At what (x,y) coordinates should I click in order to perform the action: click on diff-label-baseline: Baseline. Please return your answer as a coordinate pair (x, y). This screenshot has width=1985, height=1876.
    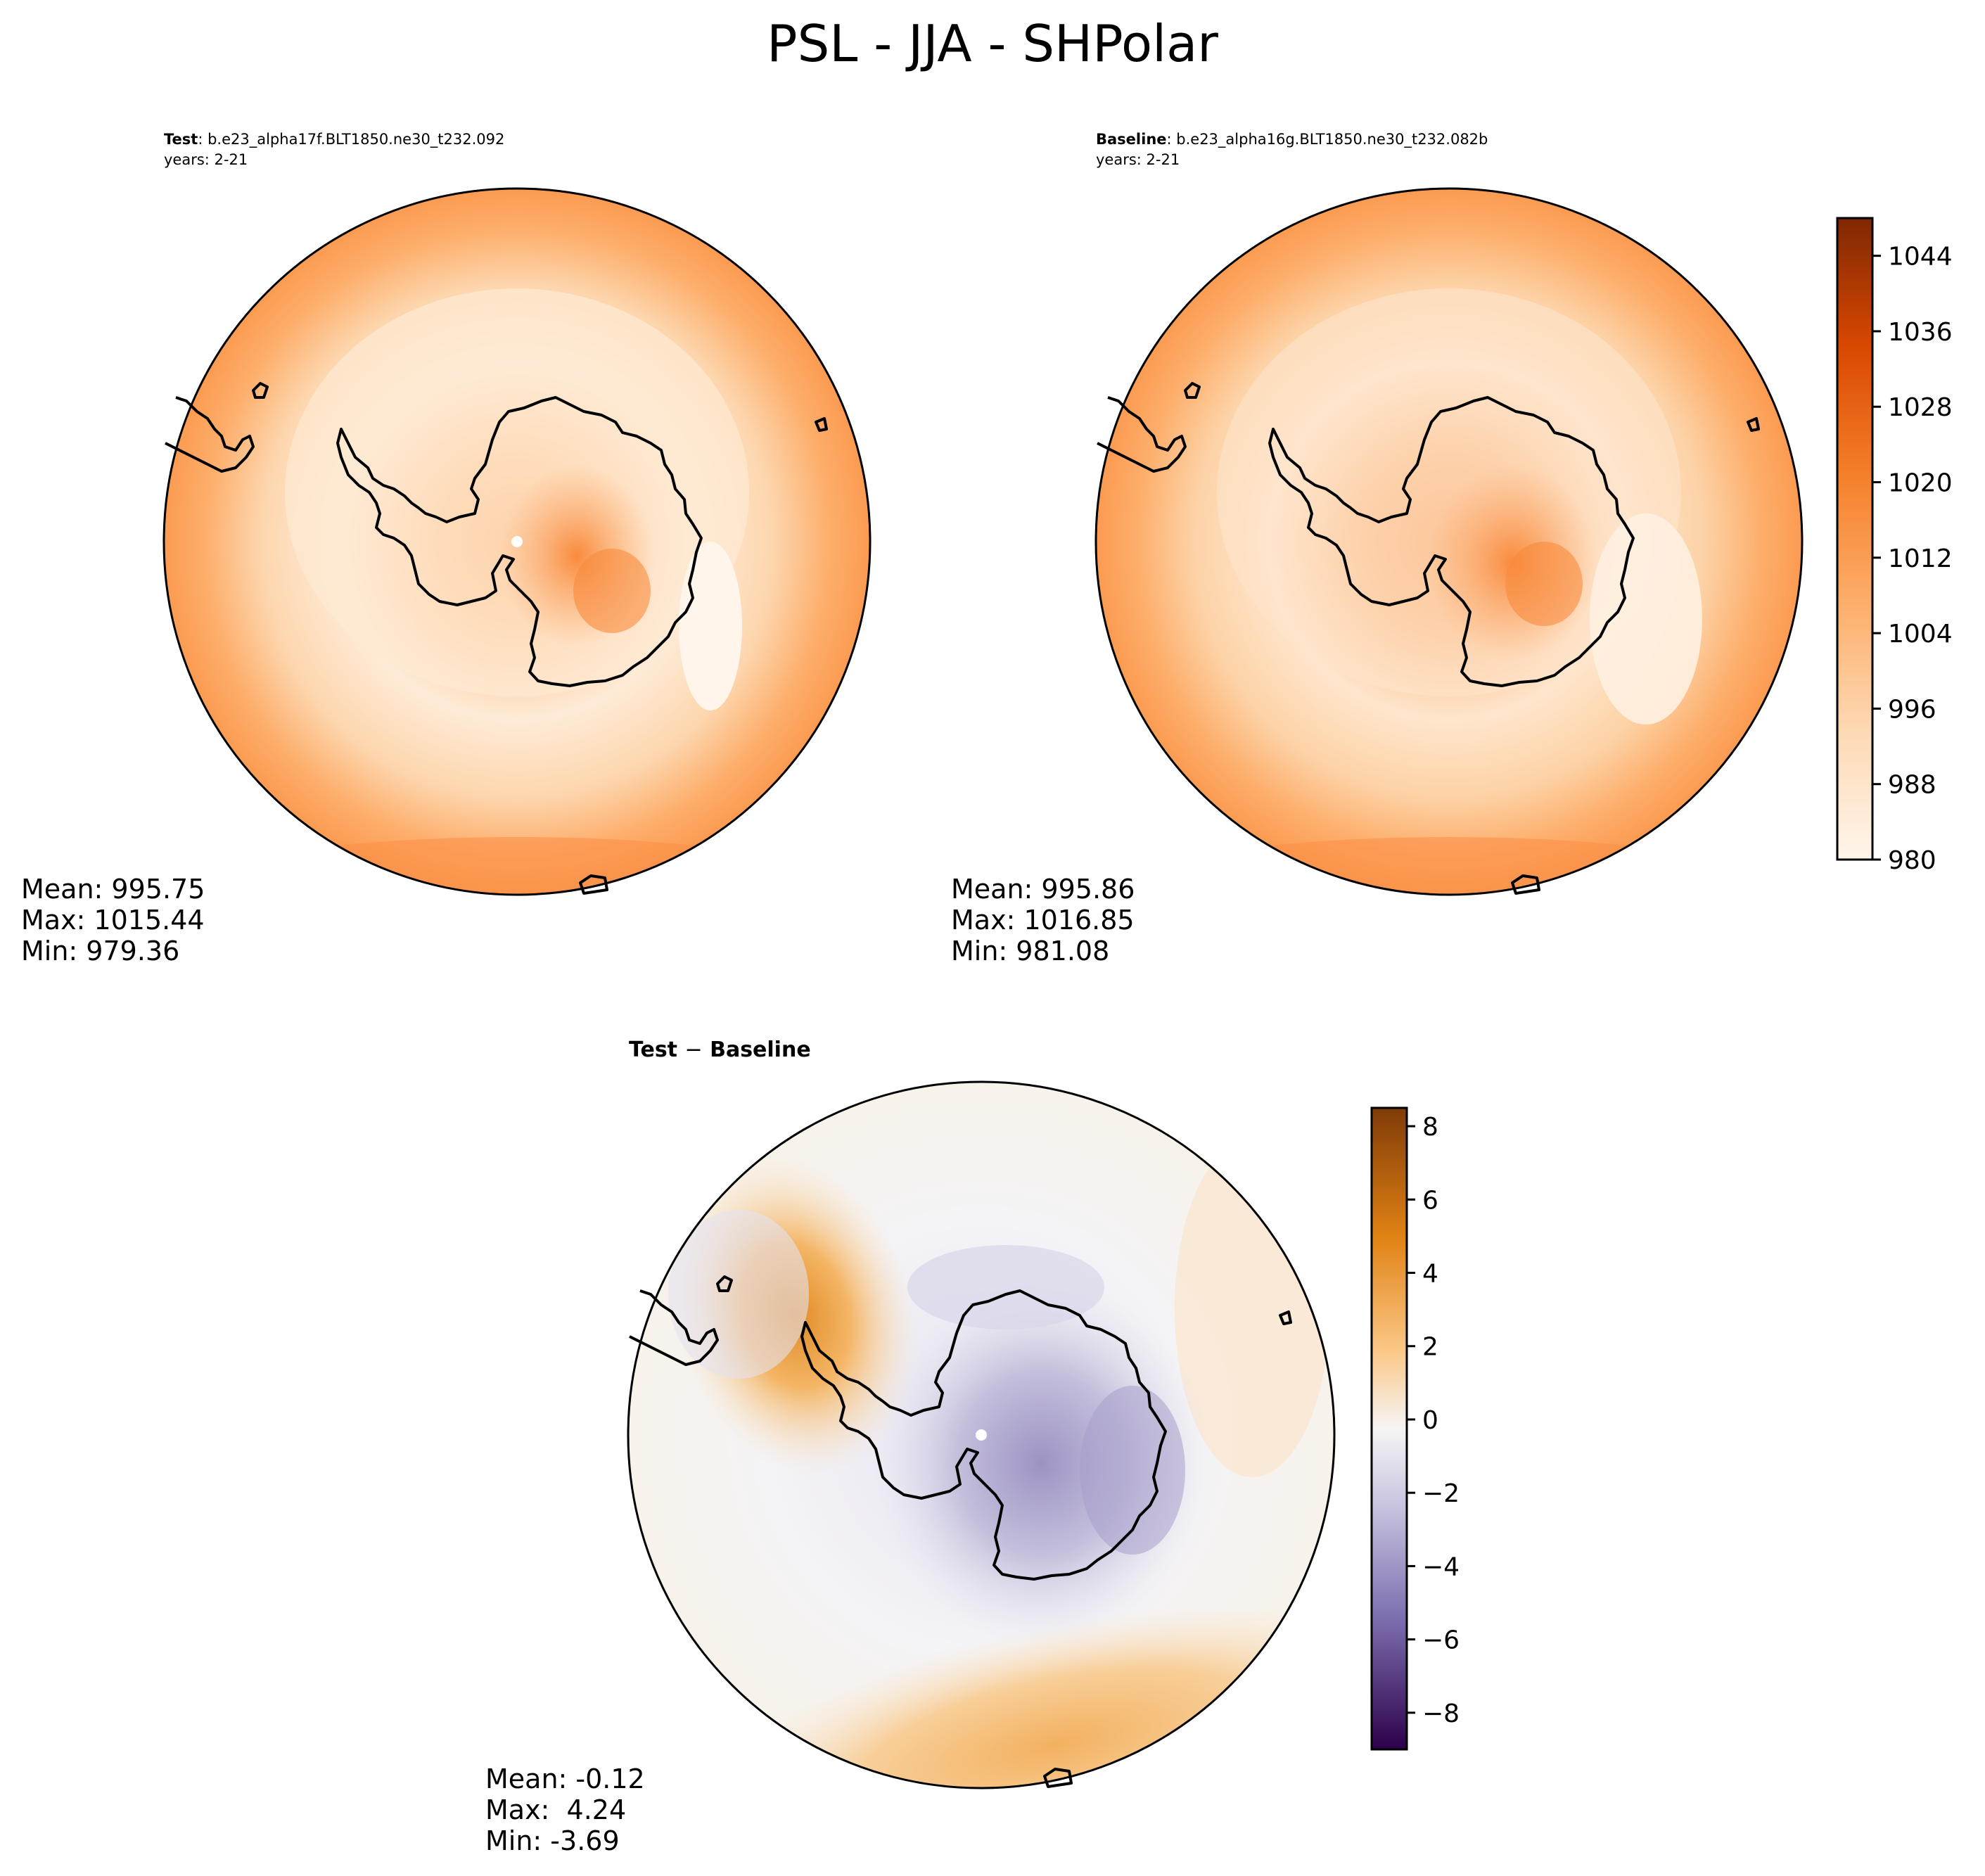
    Looking at the image, I should click on (761, 1050).